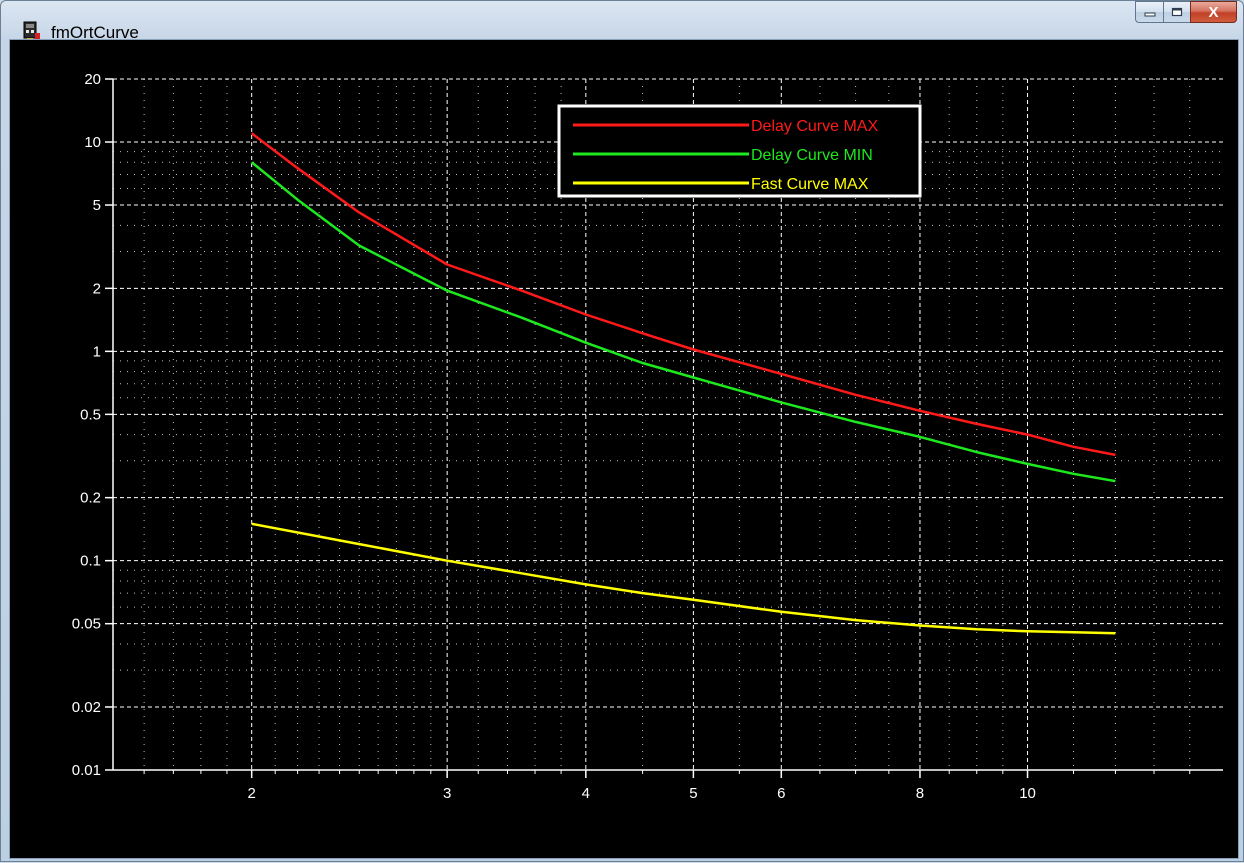 Image resolution: width=1244 pixels, height=863 pixels. Describe the element at coordinates (586, 793) in the screenshot. I see `x-tick-label: 4` at that location.